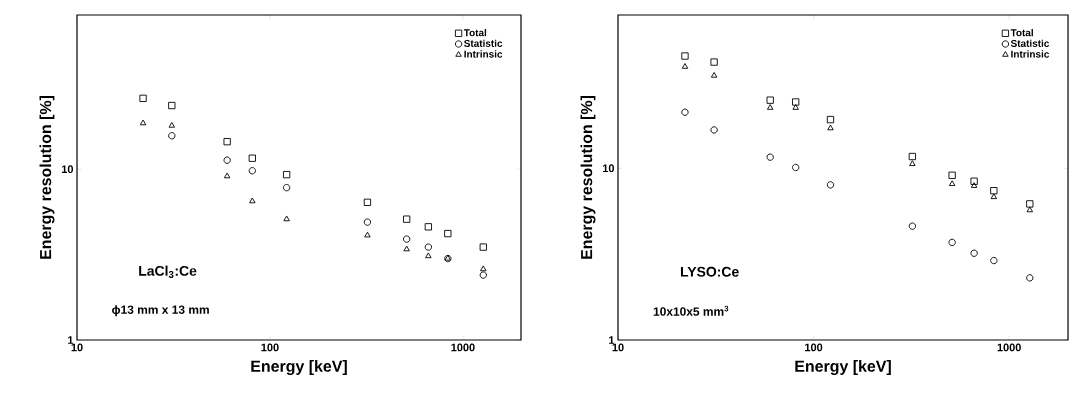  I want to click on annotation: LaCl$_{3}$:Ce, so click(168, 271).